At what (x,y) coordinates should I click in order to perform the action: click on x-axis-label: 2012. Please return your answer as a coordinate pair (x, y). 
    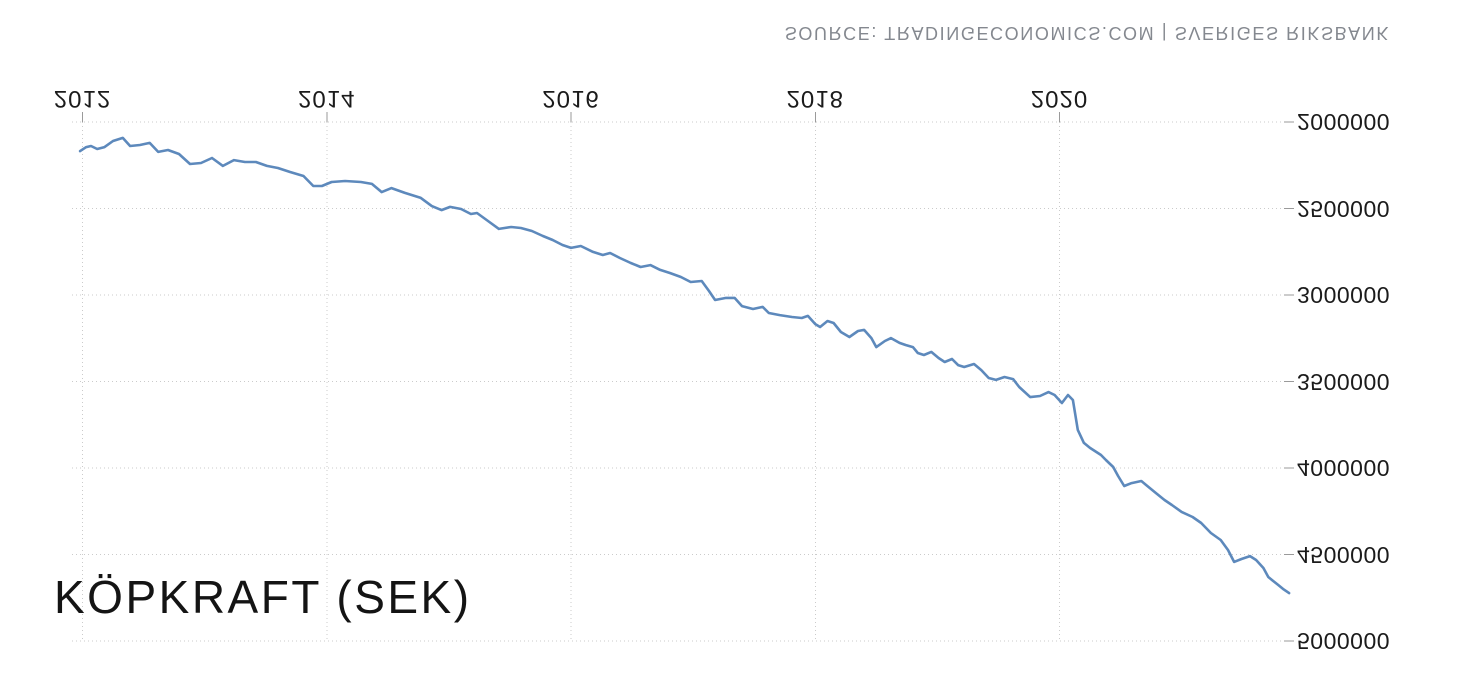
    Looking at the image, I should click on (82, 98).